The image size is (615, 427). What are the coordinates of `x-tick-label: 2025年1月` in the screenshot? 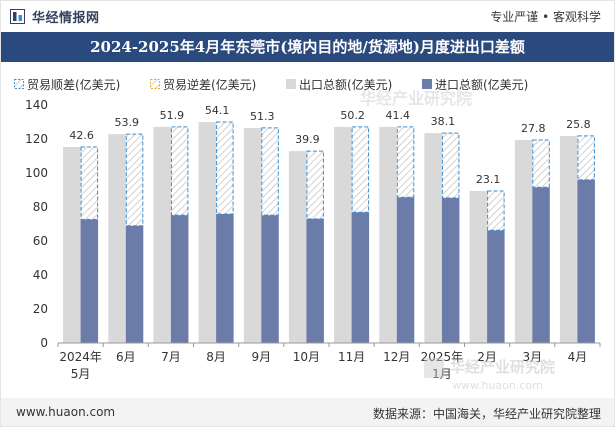 It's located at (442, 365).